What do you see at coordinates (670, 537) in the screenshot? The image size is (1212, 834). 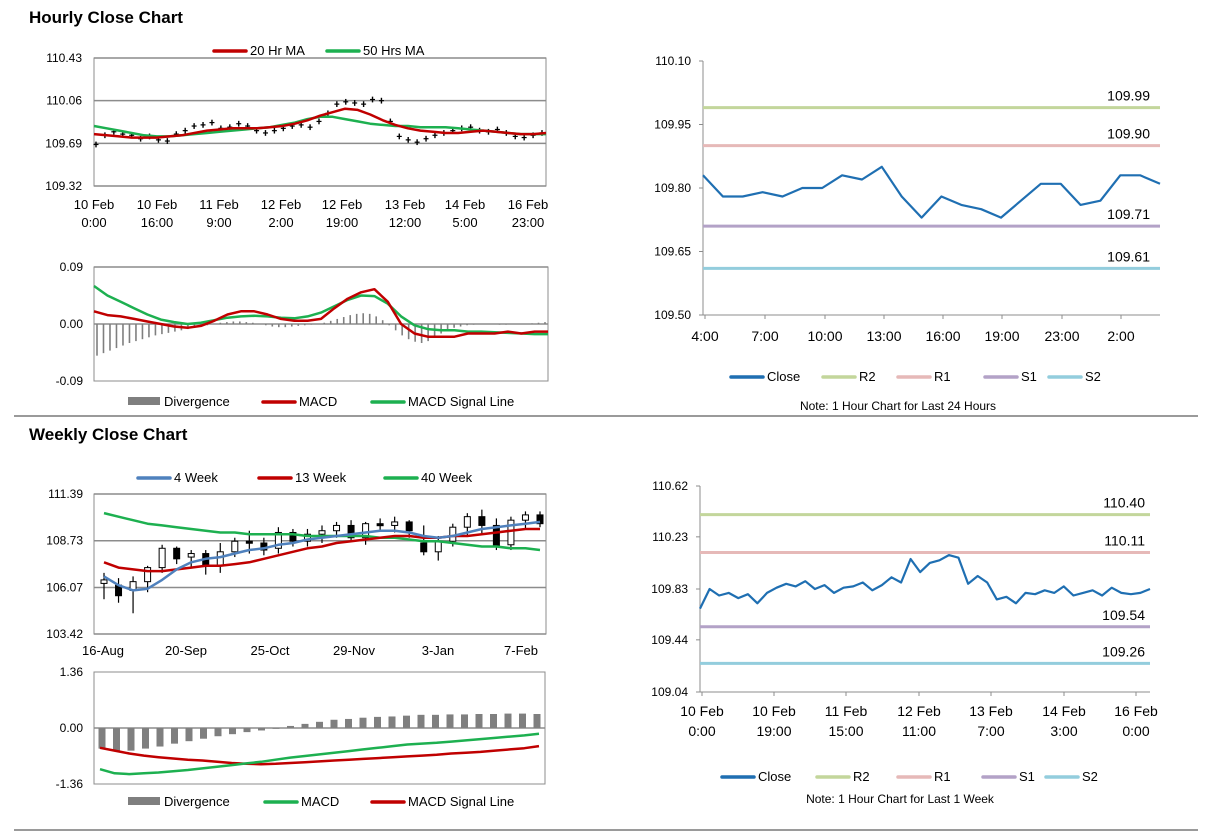 I see `weekly-levels-ytick: 110.23` at bounding box center [670, 537].